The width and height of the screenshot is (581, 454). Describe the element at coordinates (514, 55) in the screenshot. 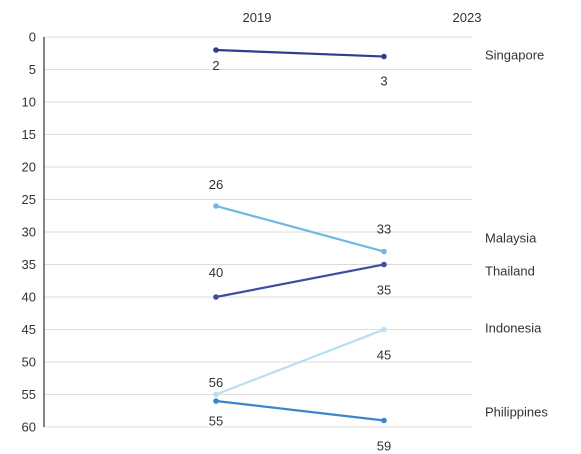

I see `series-name-singapore: Singapore` at that location.